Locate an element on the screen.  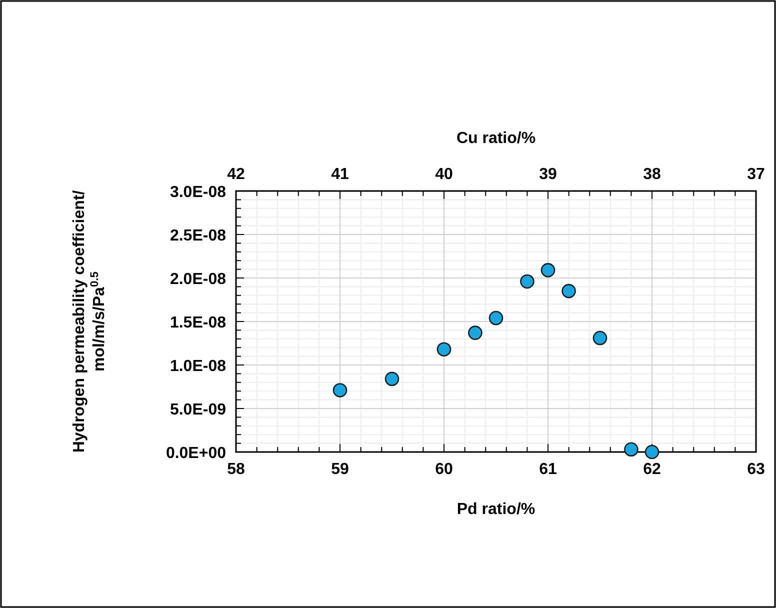
x-axis-title: Pd ratio/% is located at coordinates (496, 509).